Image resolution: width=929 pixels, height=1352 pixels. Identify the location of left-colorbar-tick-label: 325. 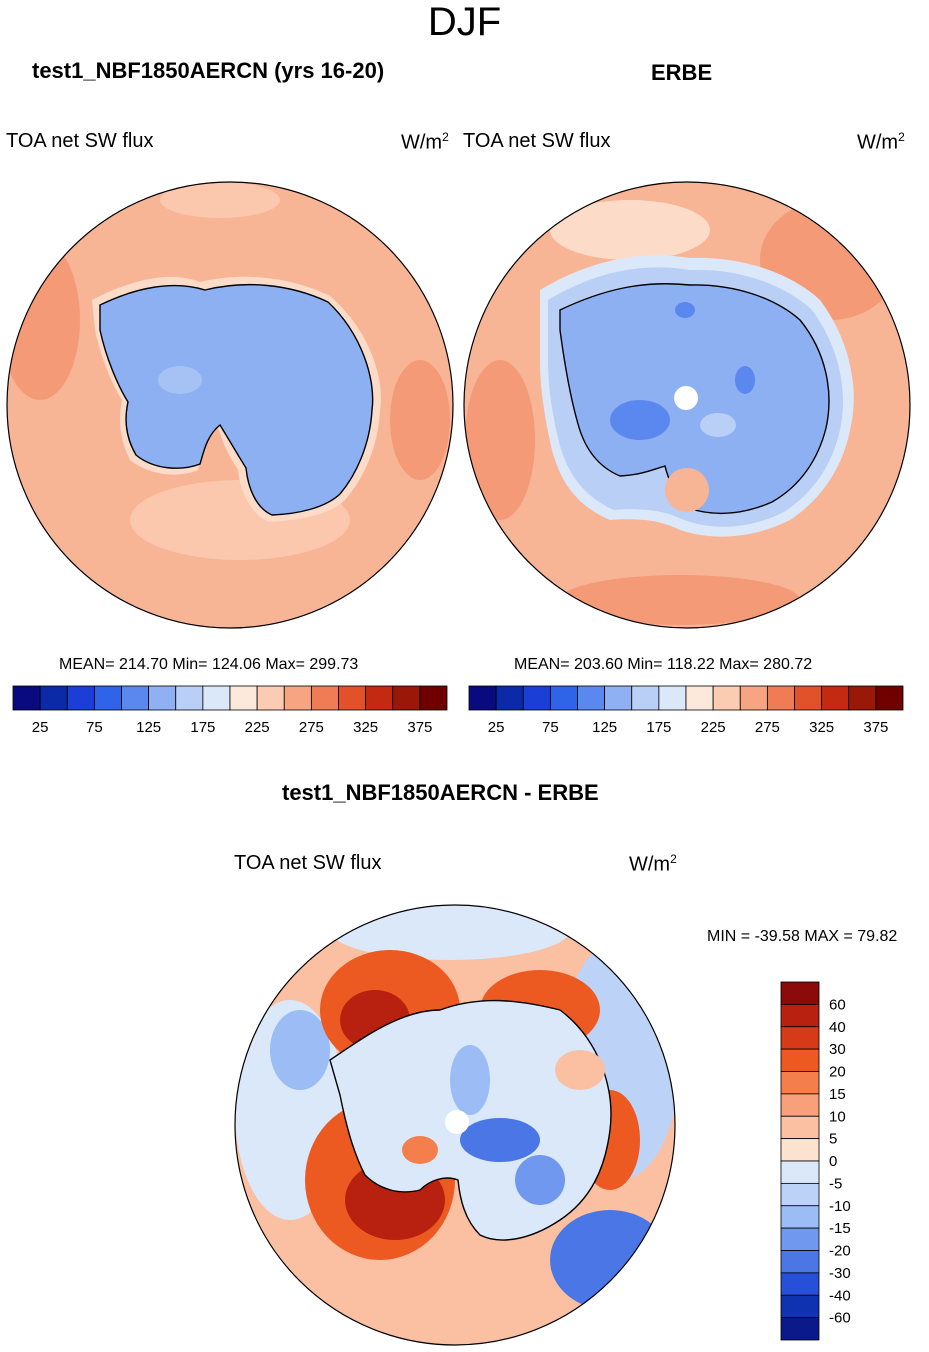
(365, 727).